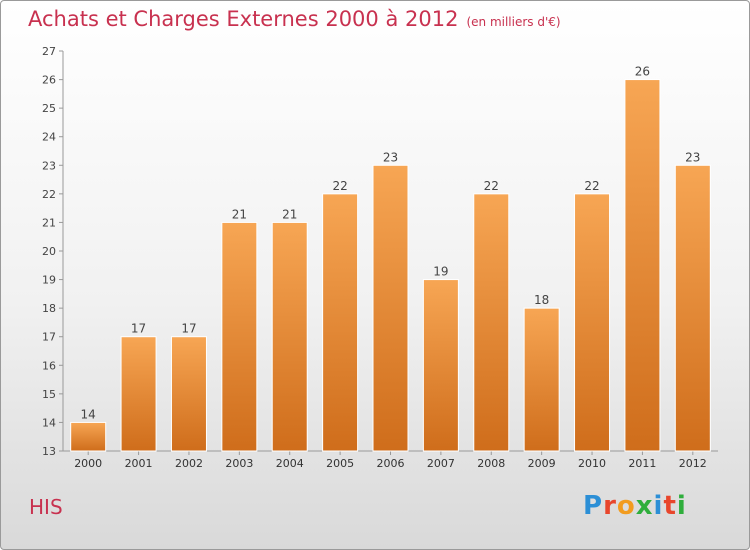 The height and width of the screenshot is (550, 750). Describe the element at coordinates (670, 506) in the screenshot. I see `logo-letter: t` at that location.